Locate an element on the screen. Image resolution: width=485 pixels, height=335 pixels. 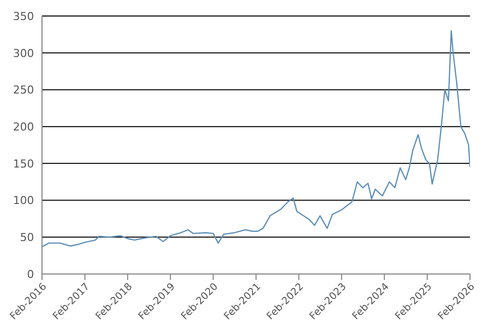
y-tick-label: 150 is located at coordinates (23, 163).